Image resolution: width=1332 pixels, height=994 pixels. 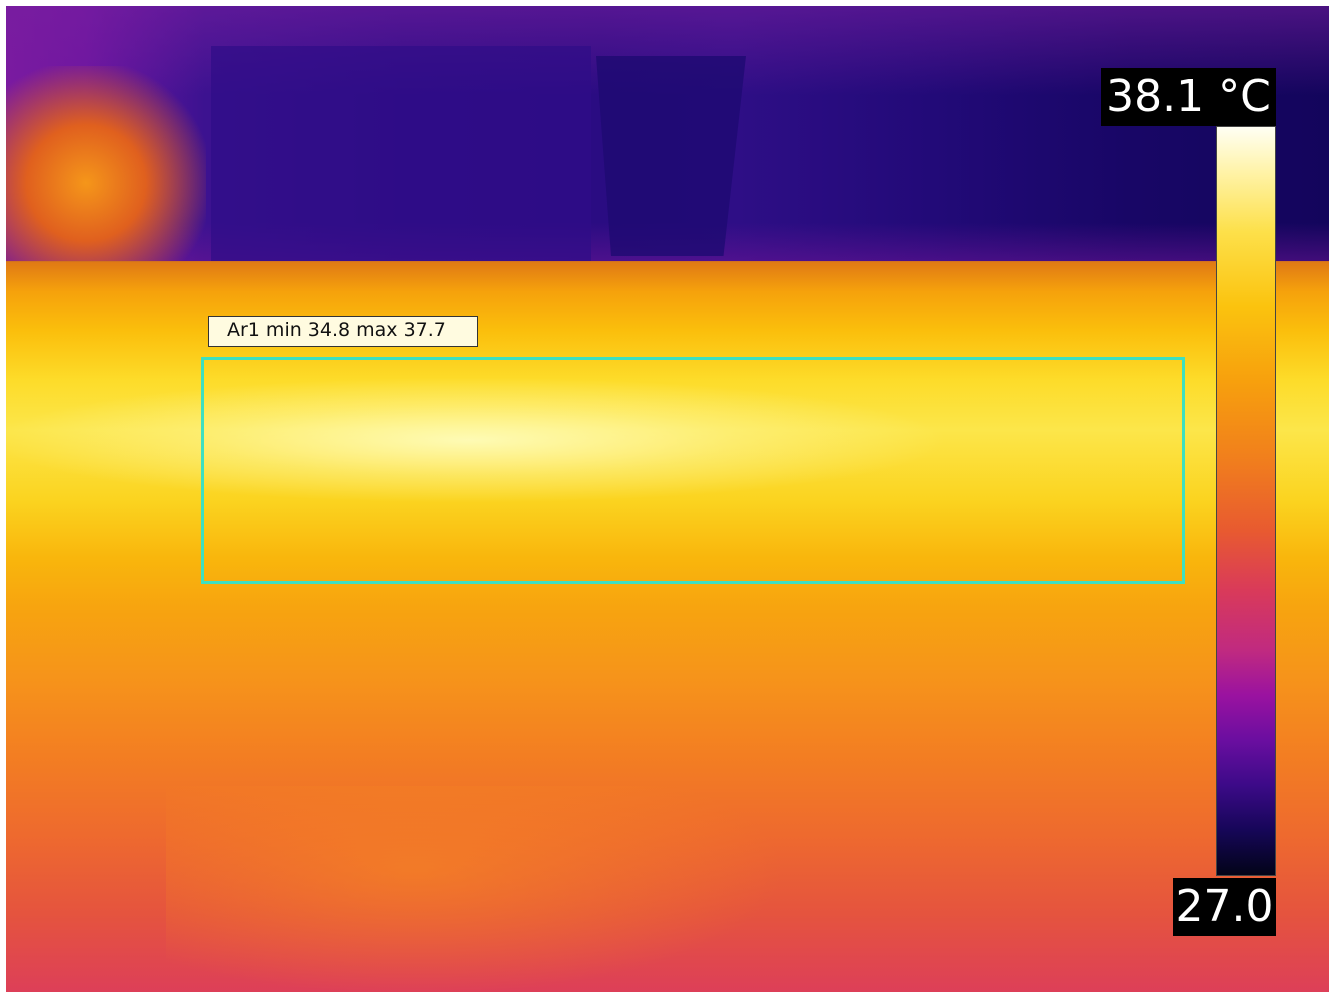 What do you see at coordinates (476, 889) in the screenshot?
I see `lower-warm-area` at bounding box center [476, 889].